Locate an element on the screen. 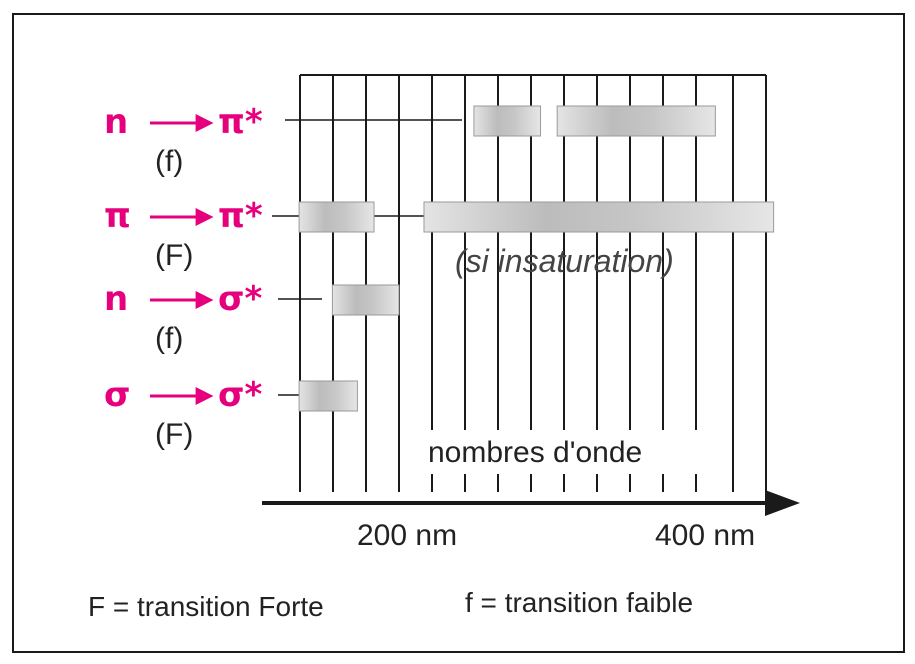 Image resolution: width=915 pixels, height=664 pixels. transition-to-2: σ* is located at coordinates (240, 299).